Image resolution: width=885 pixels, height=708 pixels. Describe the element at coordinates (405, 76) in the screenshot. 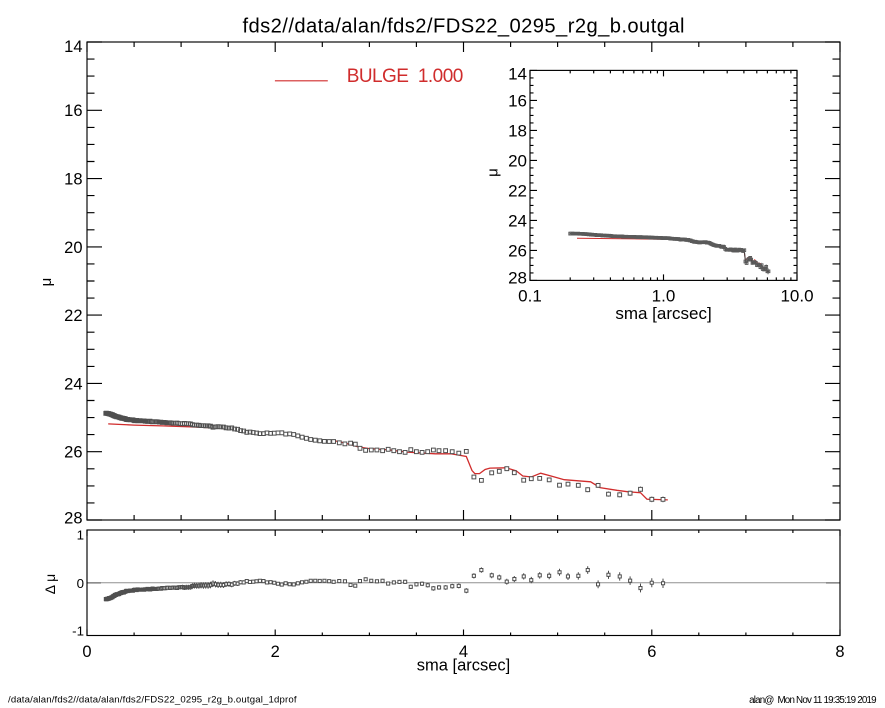

I see `svg-text: BULGE 1.000` at that location.